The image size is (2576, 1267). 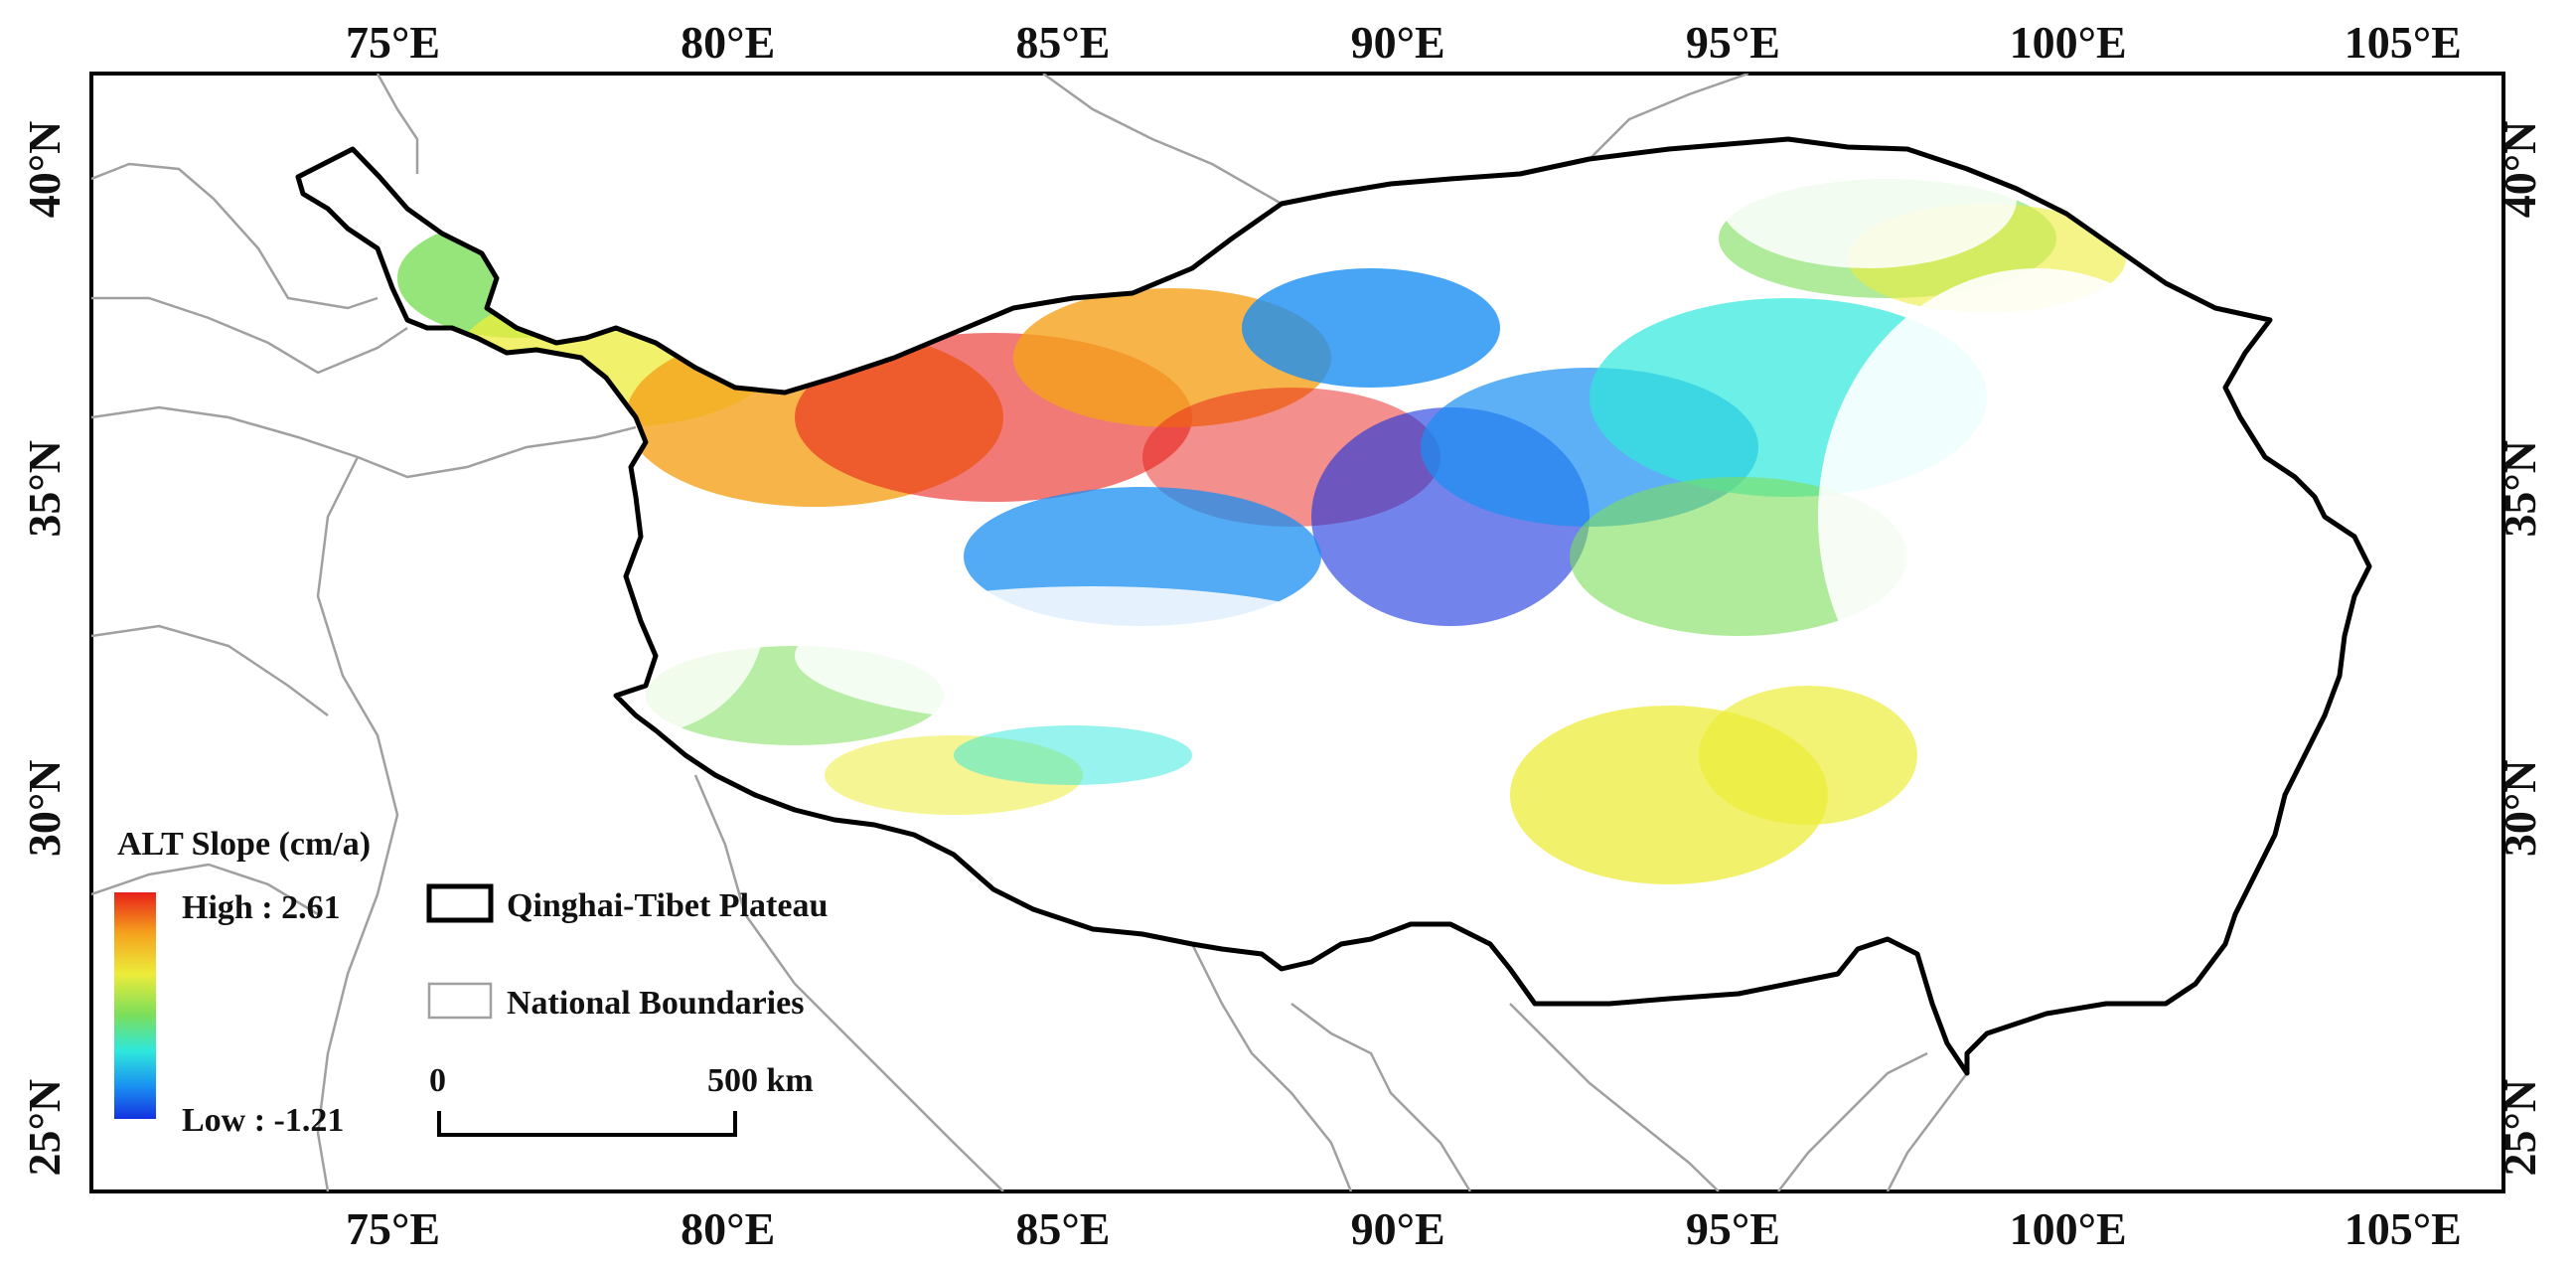 I want to click on colorbar-high-label: High : 2.61, so click(x=261, y=907).